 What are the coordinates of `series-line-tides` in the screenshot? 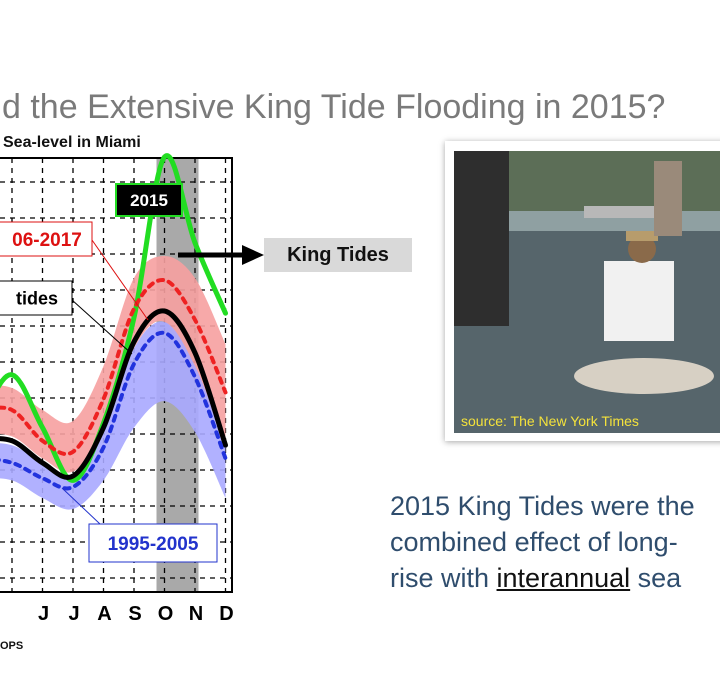 It's located at (114, 394).